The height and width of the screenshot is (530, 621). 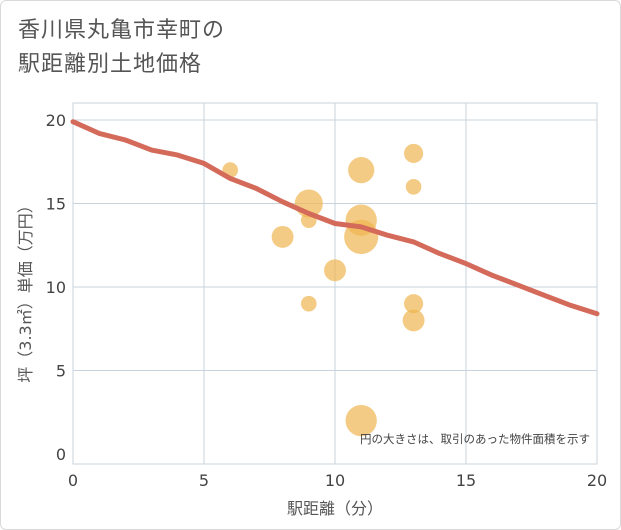 I want to click on x-tick-label: 10, so click(x=335, y=480).